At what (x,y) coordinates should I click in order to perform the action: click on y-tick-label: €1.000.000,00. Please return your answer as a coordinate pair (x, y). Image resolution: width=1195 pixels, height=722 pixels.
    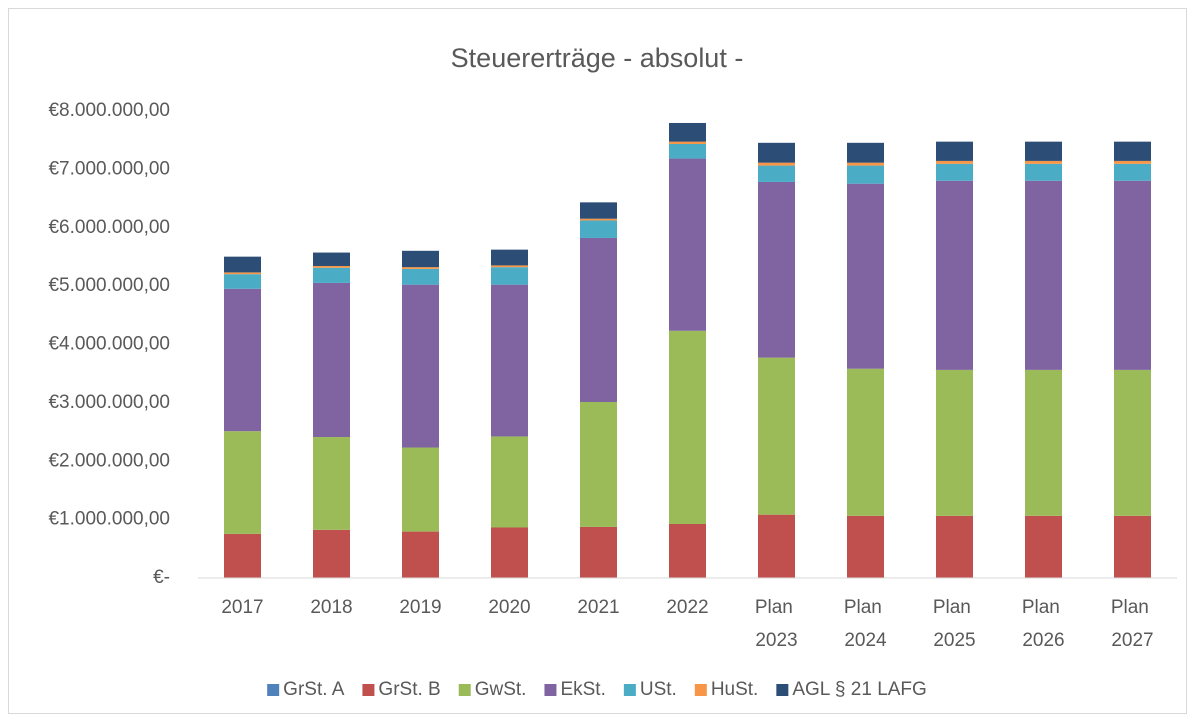
    Looking at the image, I should click on (109, 519).